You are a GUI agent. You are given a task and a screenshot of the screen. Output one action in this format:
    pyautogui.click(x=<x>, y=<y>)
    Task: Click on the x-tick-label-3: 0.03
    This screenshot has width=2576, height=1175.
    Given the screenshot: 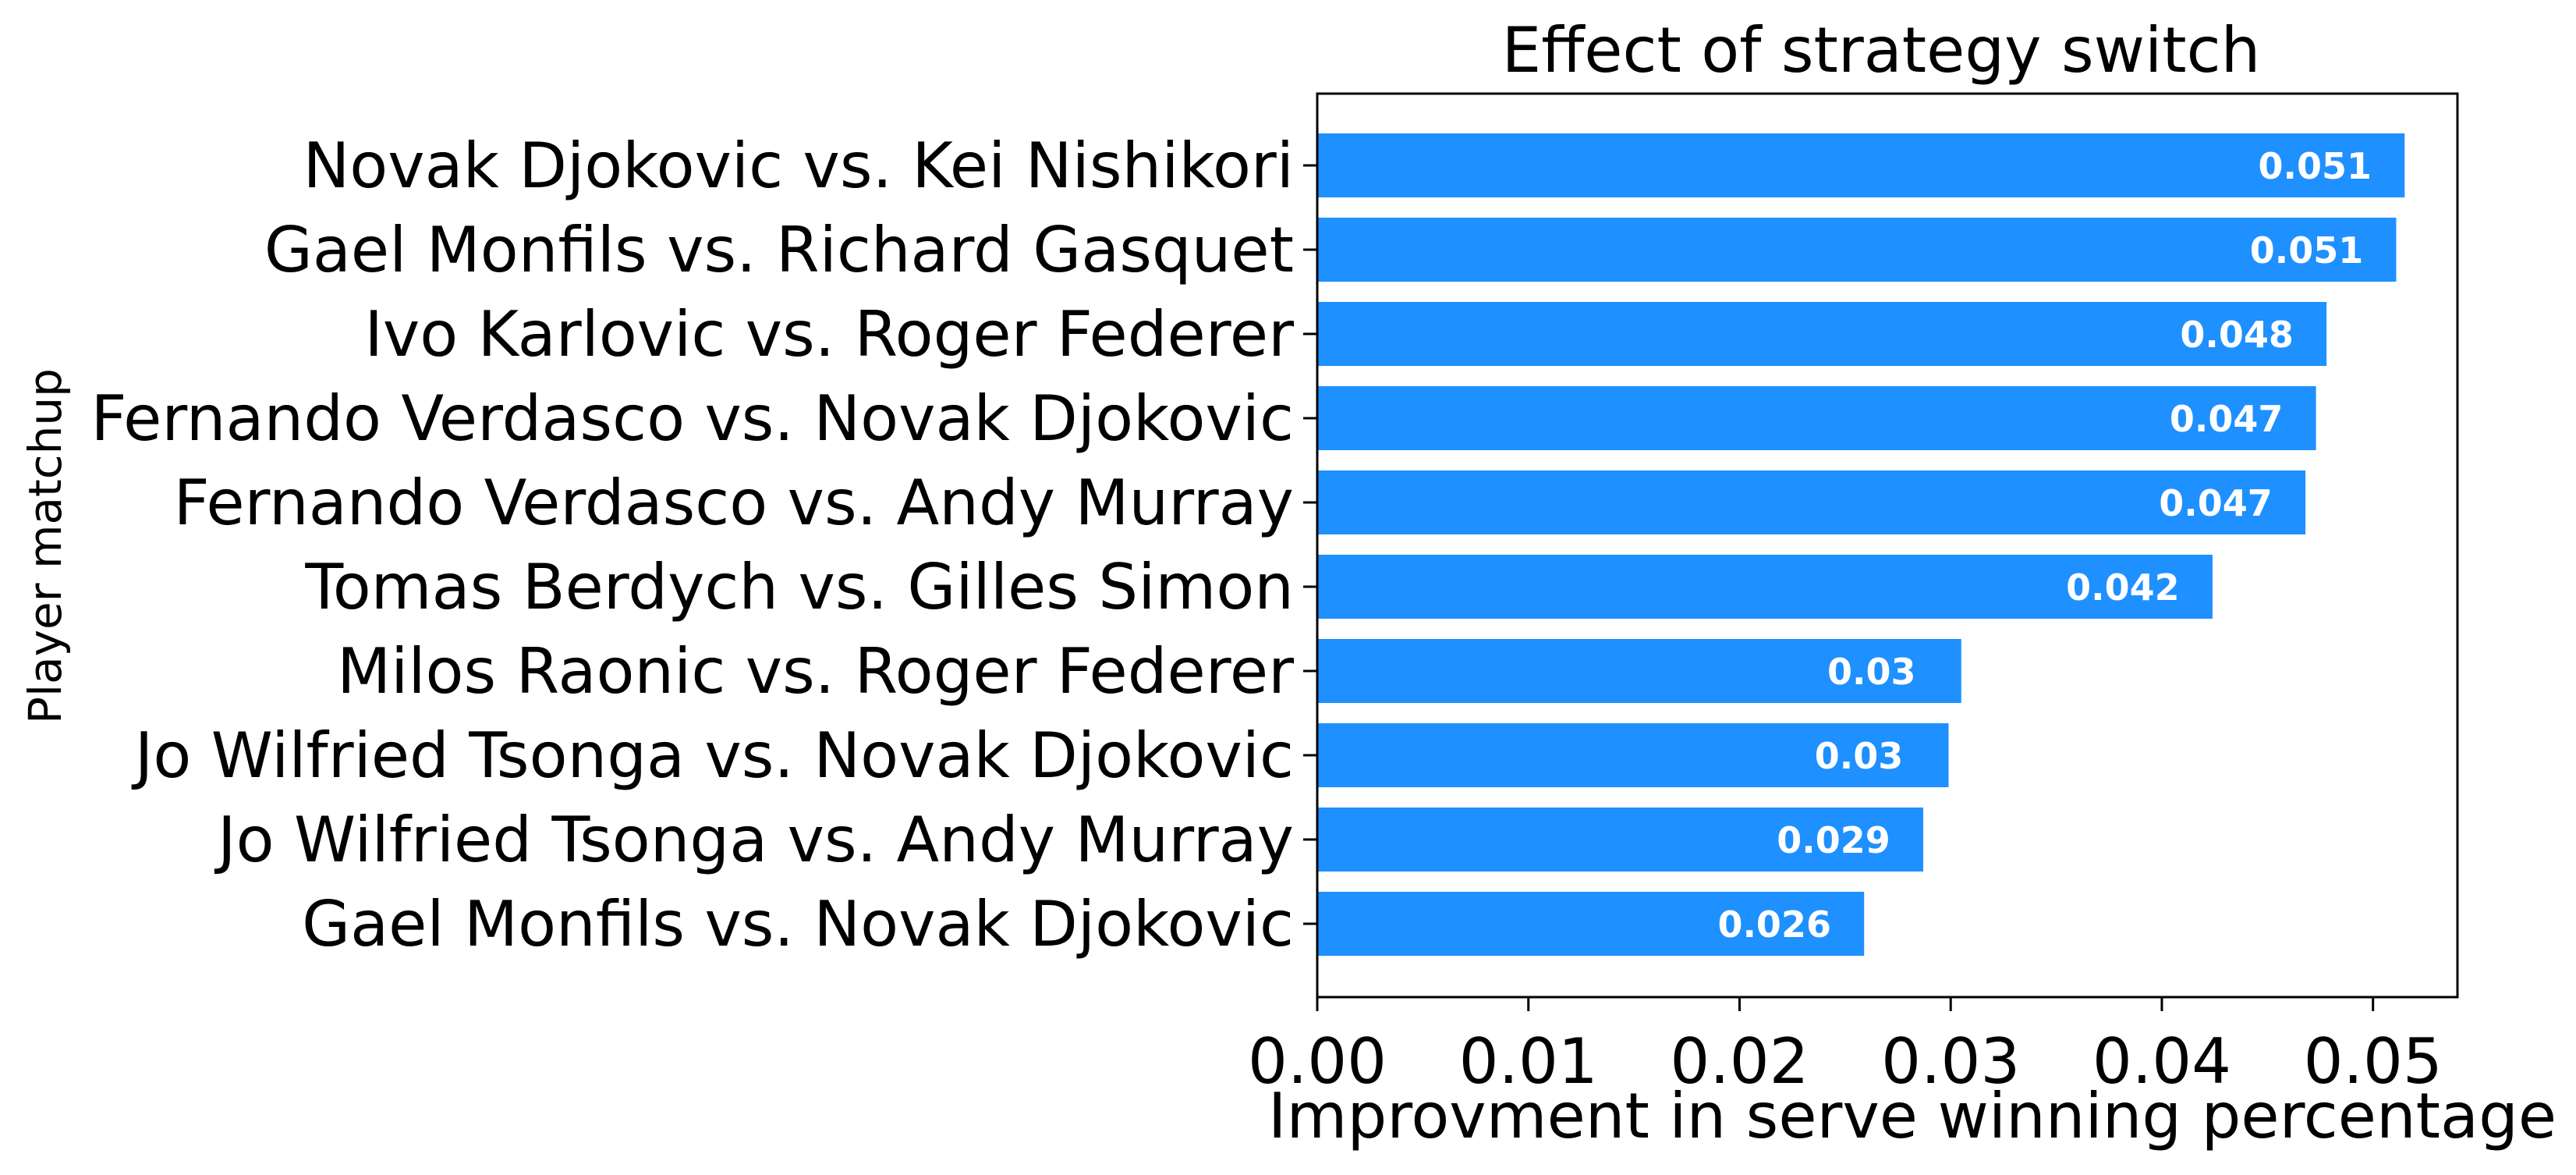 What is the action you would take?
    pyautogui.click(x=1951, y=1061)
    